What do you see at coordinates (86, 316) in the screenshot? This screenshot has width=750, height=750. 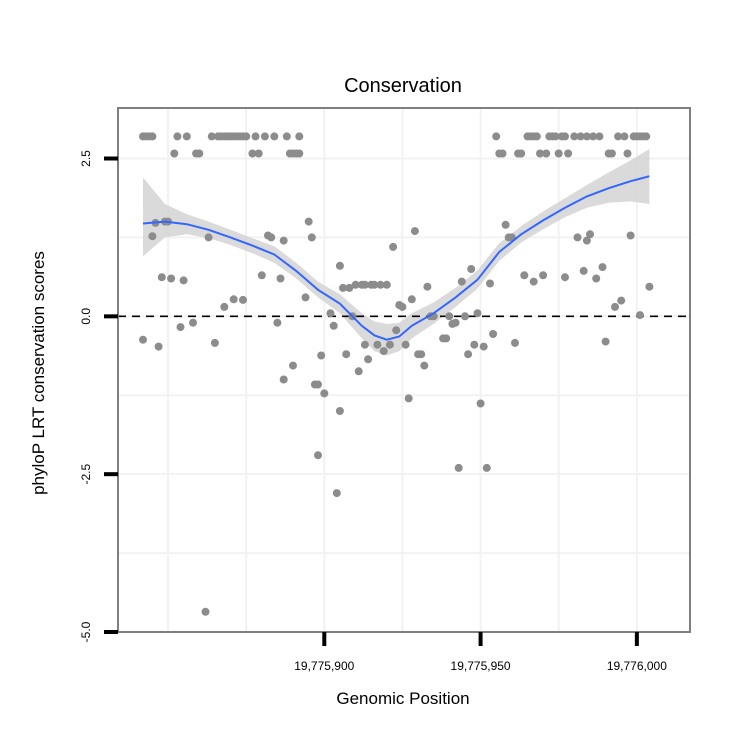 I see `y-tick-label: 0.0` at bounding box center [86, 316].